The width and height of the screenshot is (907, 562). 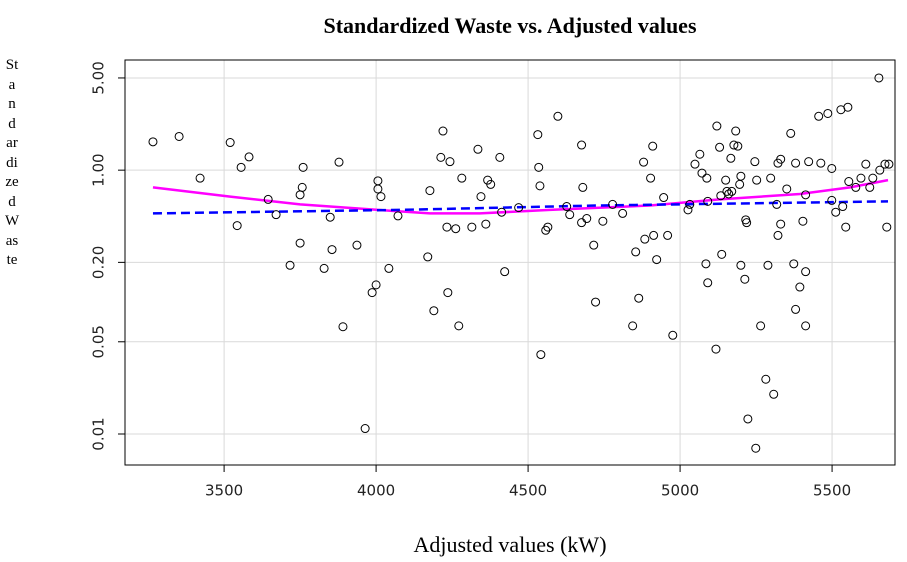 I want to click on y-tick-label: 5.00, so click(x=99, y=77).